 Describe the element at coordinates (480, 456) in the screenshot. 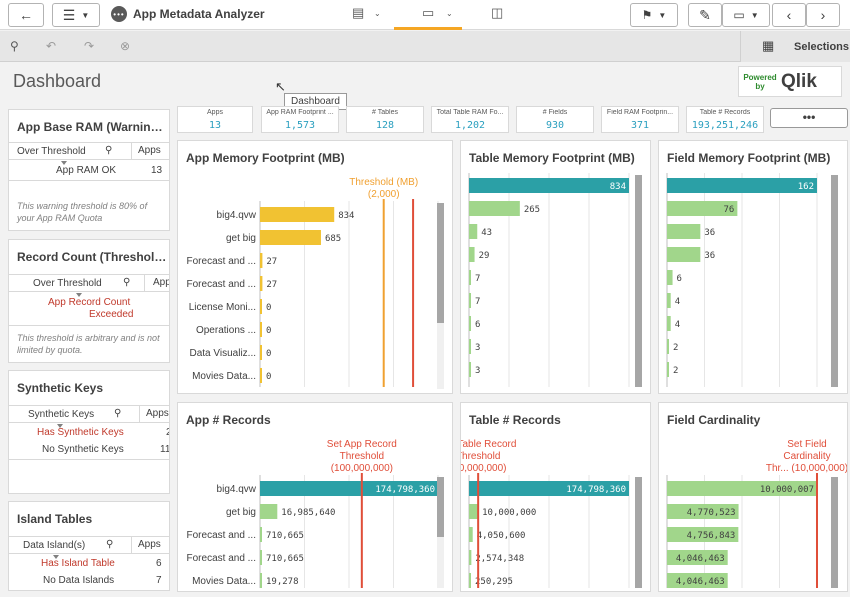

I see `reference-line-label: Threshold` at that location.